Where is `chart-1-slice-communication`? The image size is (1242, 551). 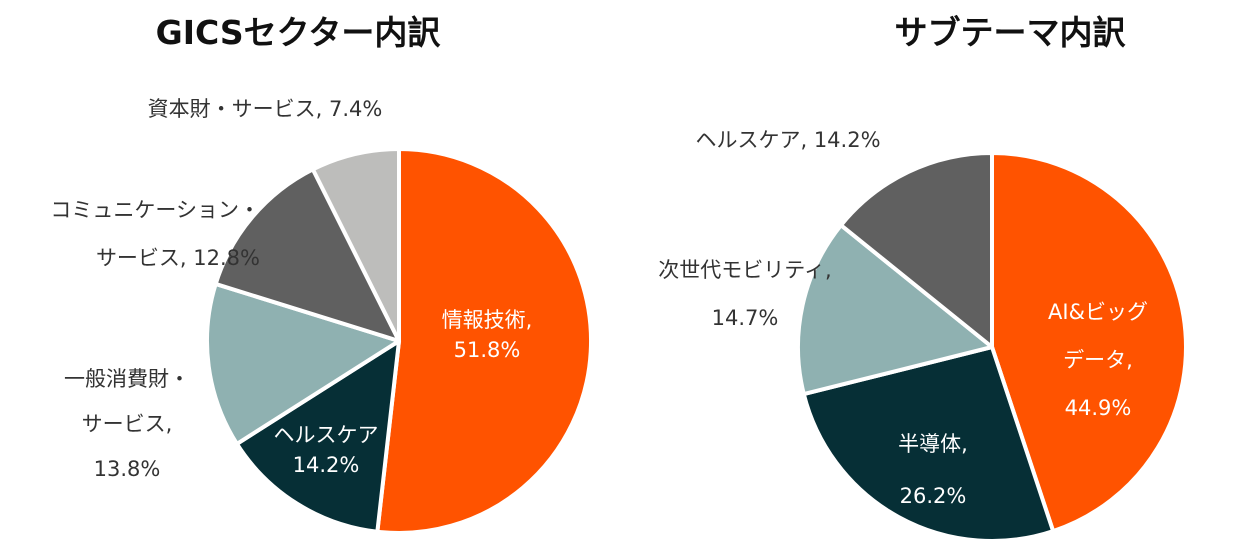
chart-1-slice-communication is located at coordinates (307, 255).